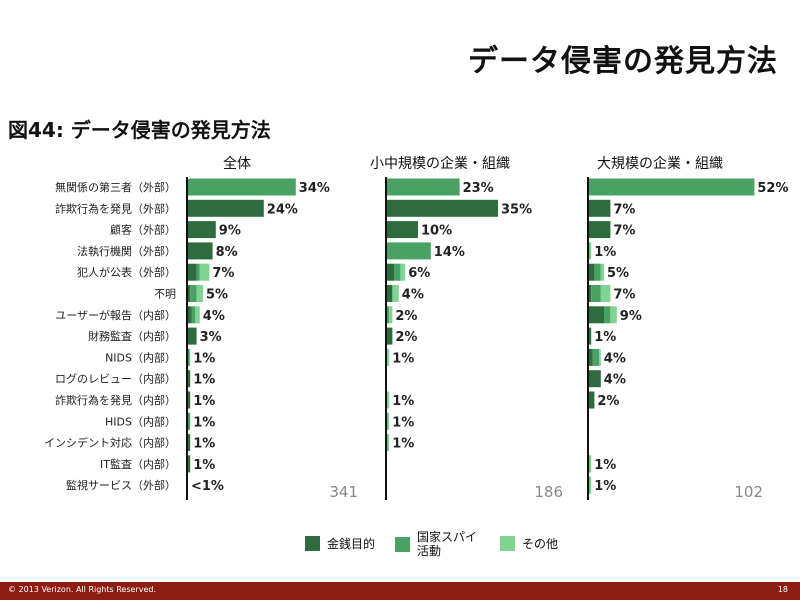 This screenshot has height=600, width=800. Describe the element at coordinates (139, 130) in the screenshot. I see `figure-title: 図44: データ侵害の発見方法` at that location.